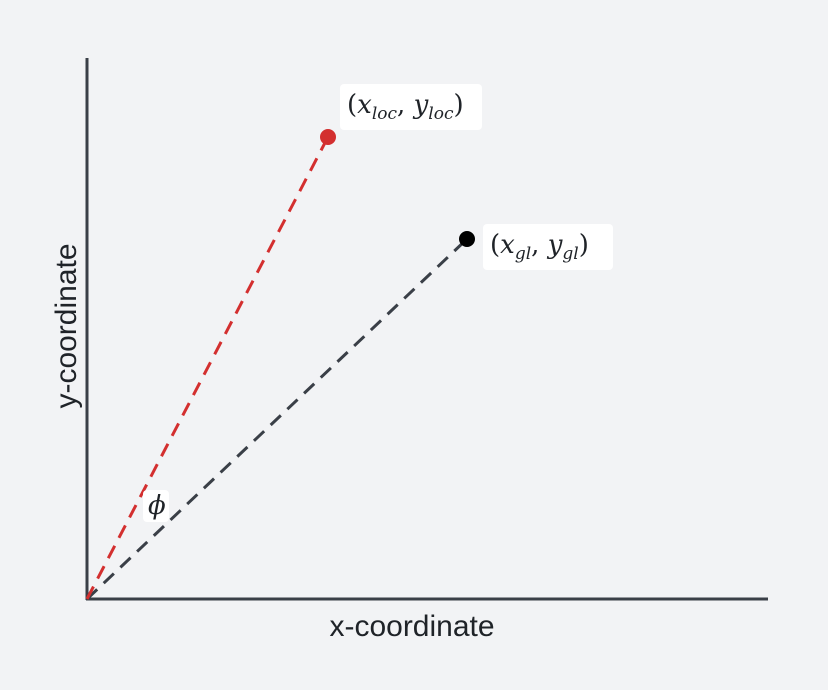 This screenshot has height=690, width=828. Describe the element at coordinates (328, 137) in the screenshot. I see `local-point-marker` at that location.